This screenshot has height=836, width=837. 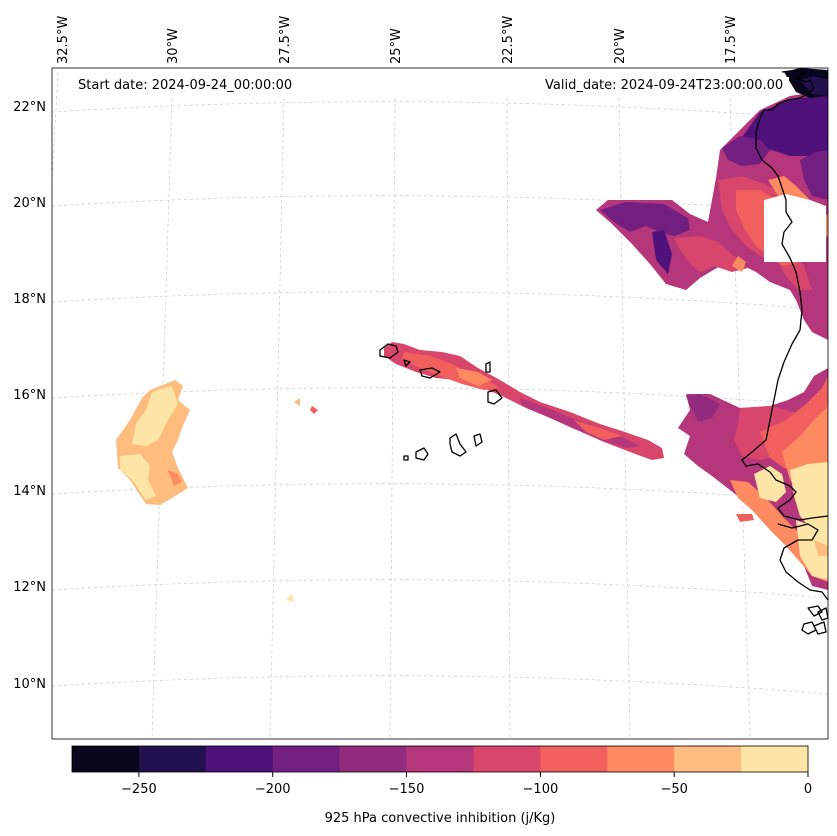 What do you see at coordinates (466, 784) in the screenshot?
I see `colorbar-ticks: −250 −200 −150 −100 −50 0` at bounding box center [466, 784].